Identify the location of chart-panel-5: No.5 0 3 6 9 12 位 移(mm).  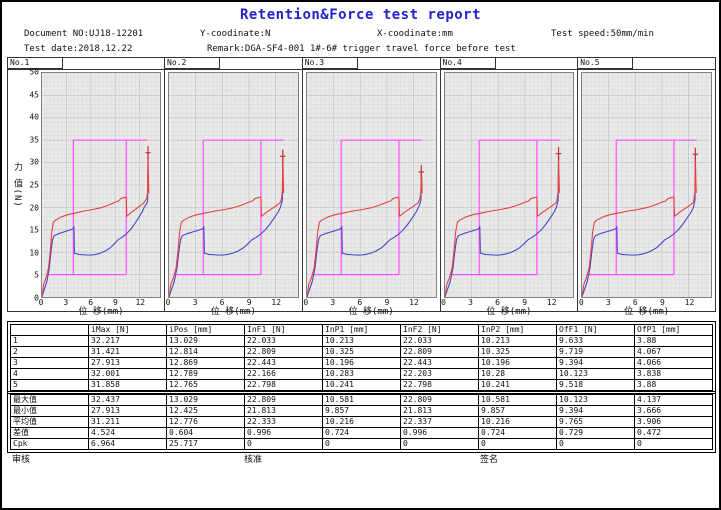
(646, 187).